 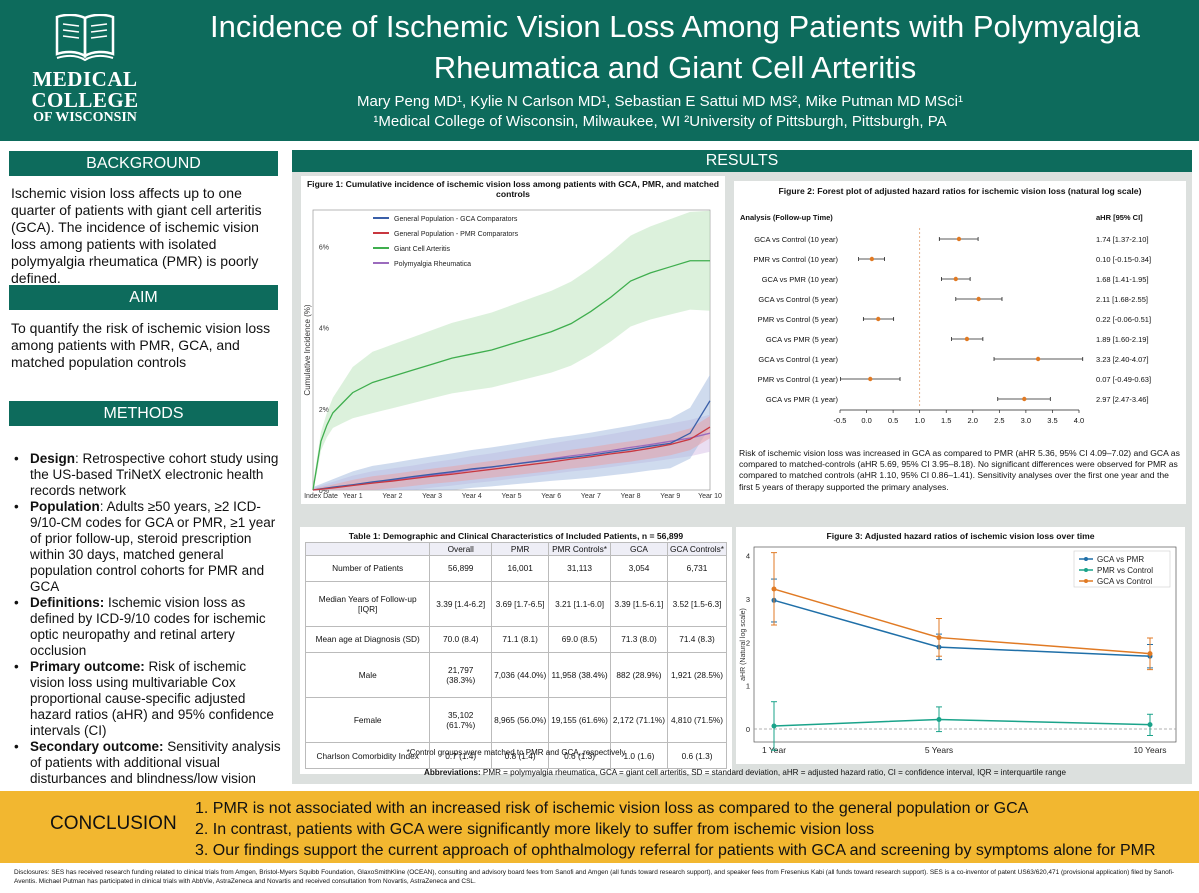 What do you see at coordinates (456, 219) in the screenshot?
I see `figure1-legend-label: General Population - GCA Comparators` at bounding box center [456, 219].